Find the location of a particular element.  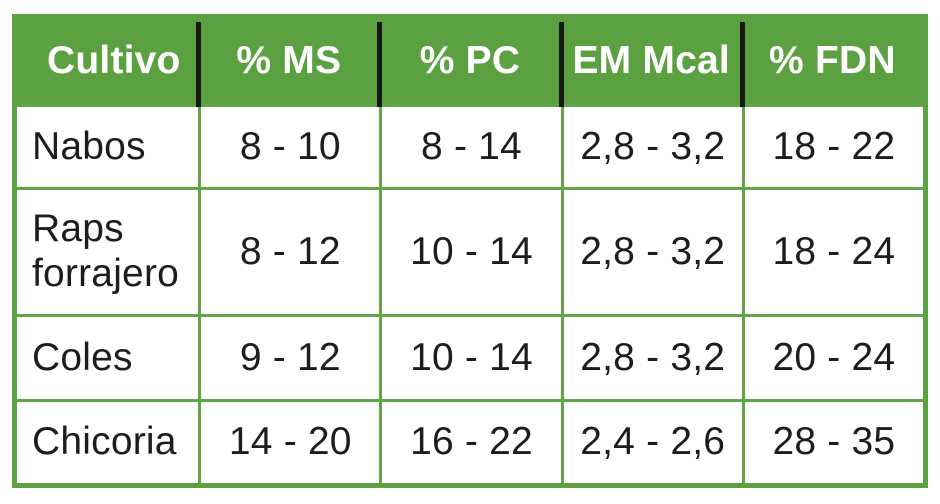

cell-raps-fdn: 18 - 24 is located at coordinates (832, 250).